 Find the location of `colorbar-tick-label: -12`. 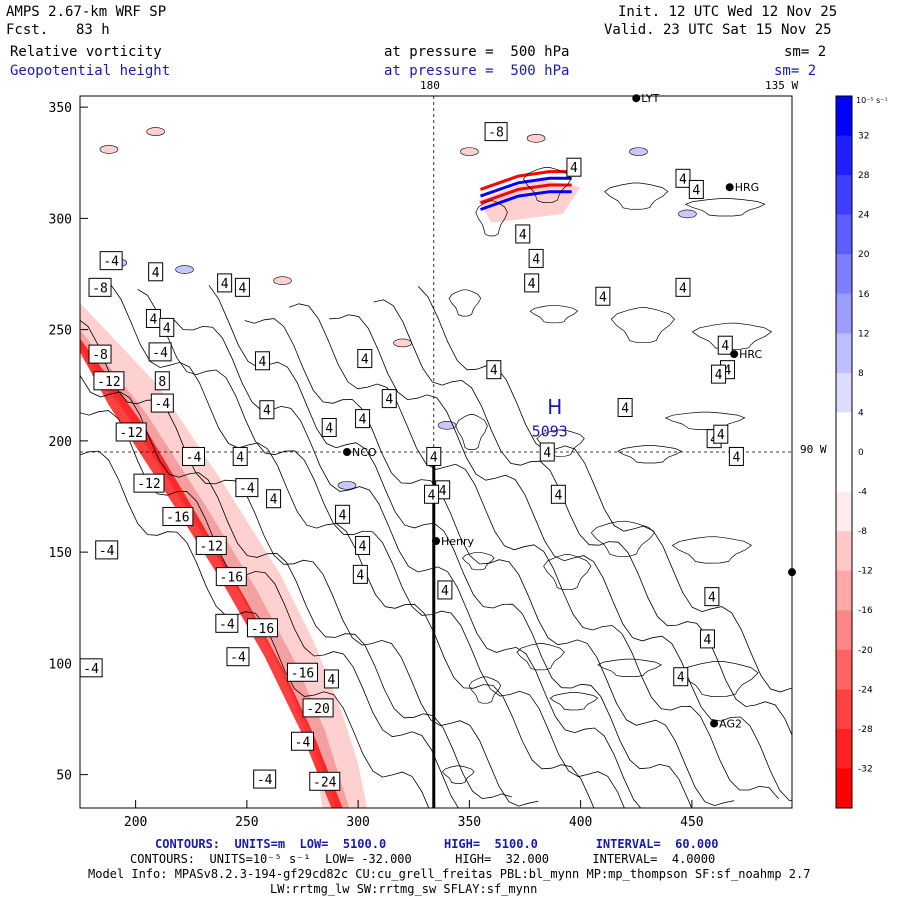

colorbar-tick-label: -12 is located at coordinates (865, 572).